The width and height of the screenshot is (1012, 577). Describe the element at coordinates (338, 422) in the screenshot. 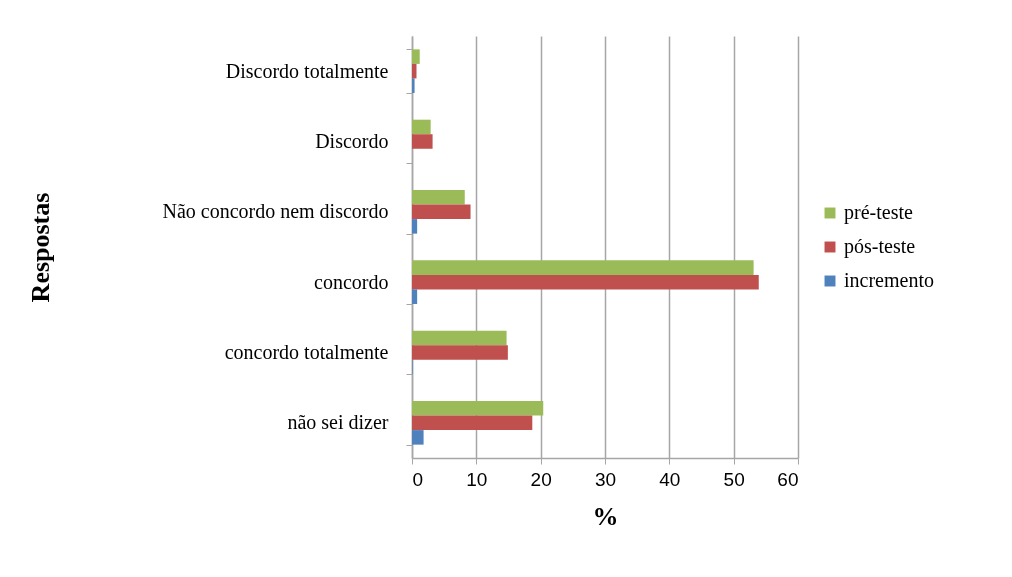

I see `y-tick-label: não sei dizer` at that location.